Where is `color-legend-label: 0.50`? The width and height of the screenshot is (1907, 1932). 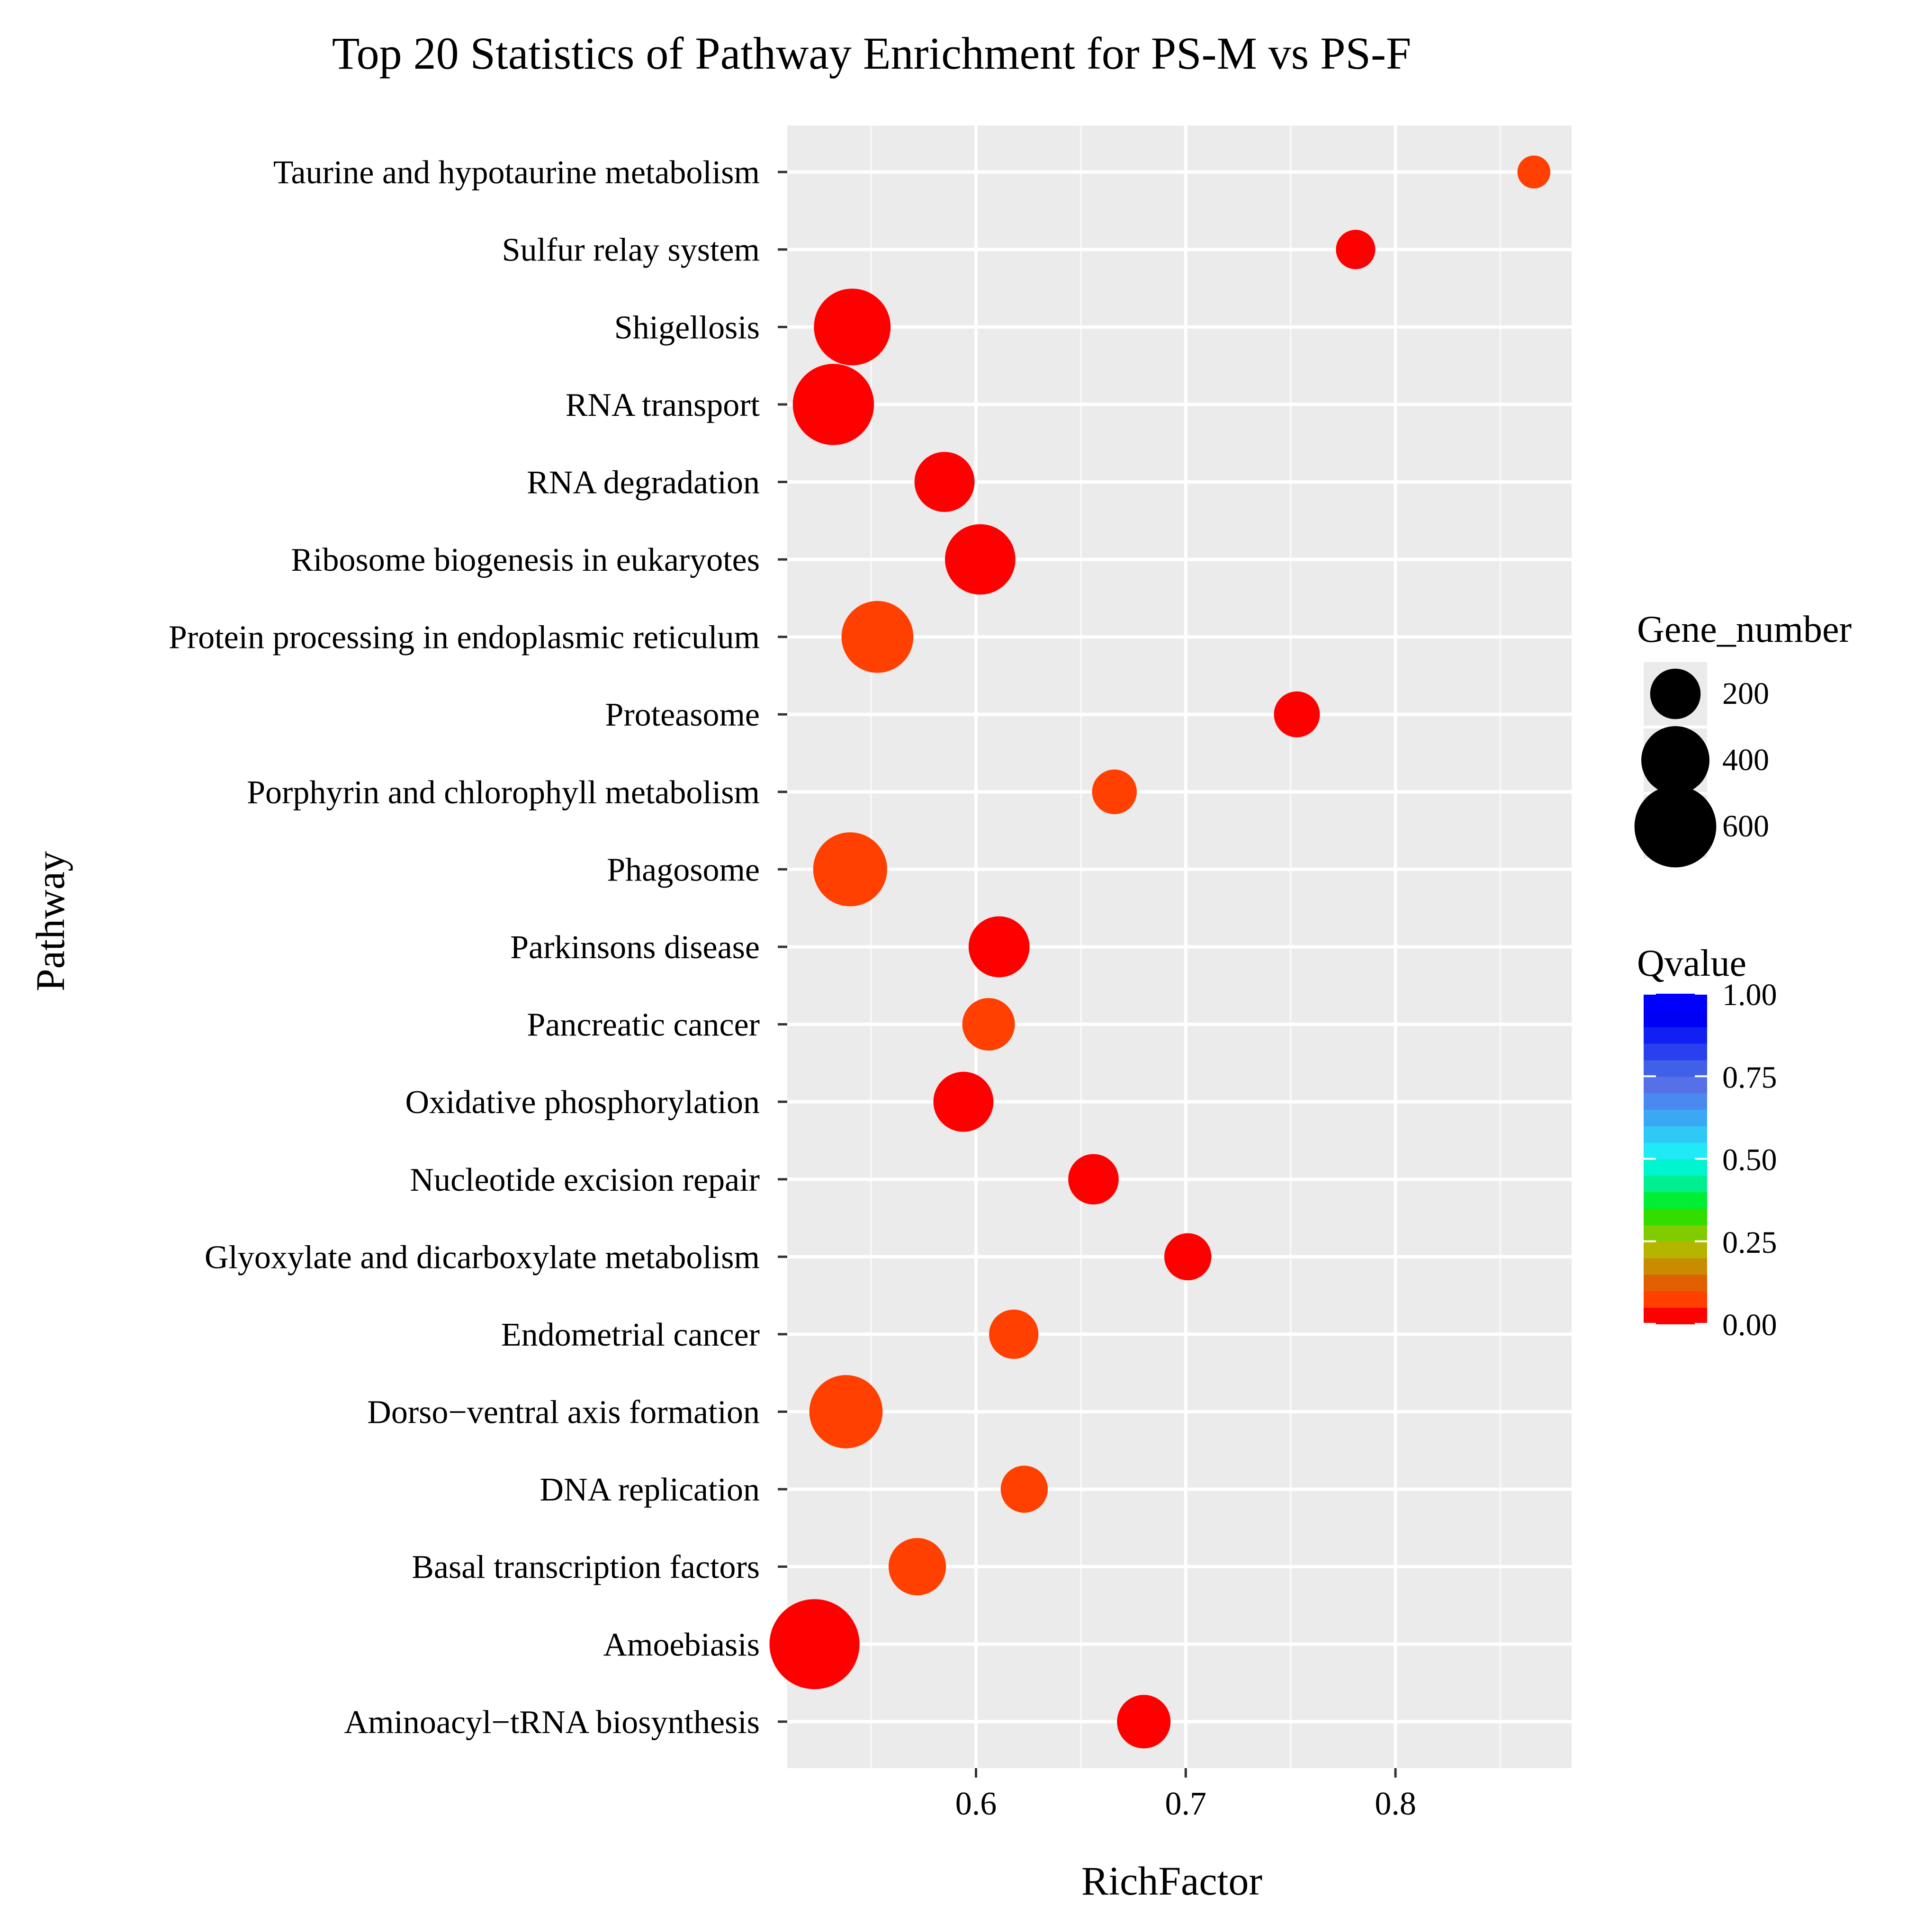 color-legend-label: 0.50 is located at coordinates (1749, 1160).